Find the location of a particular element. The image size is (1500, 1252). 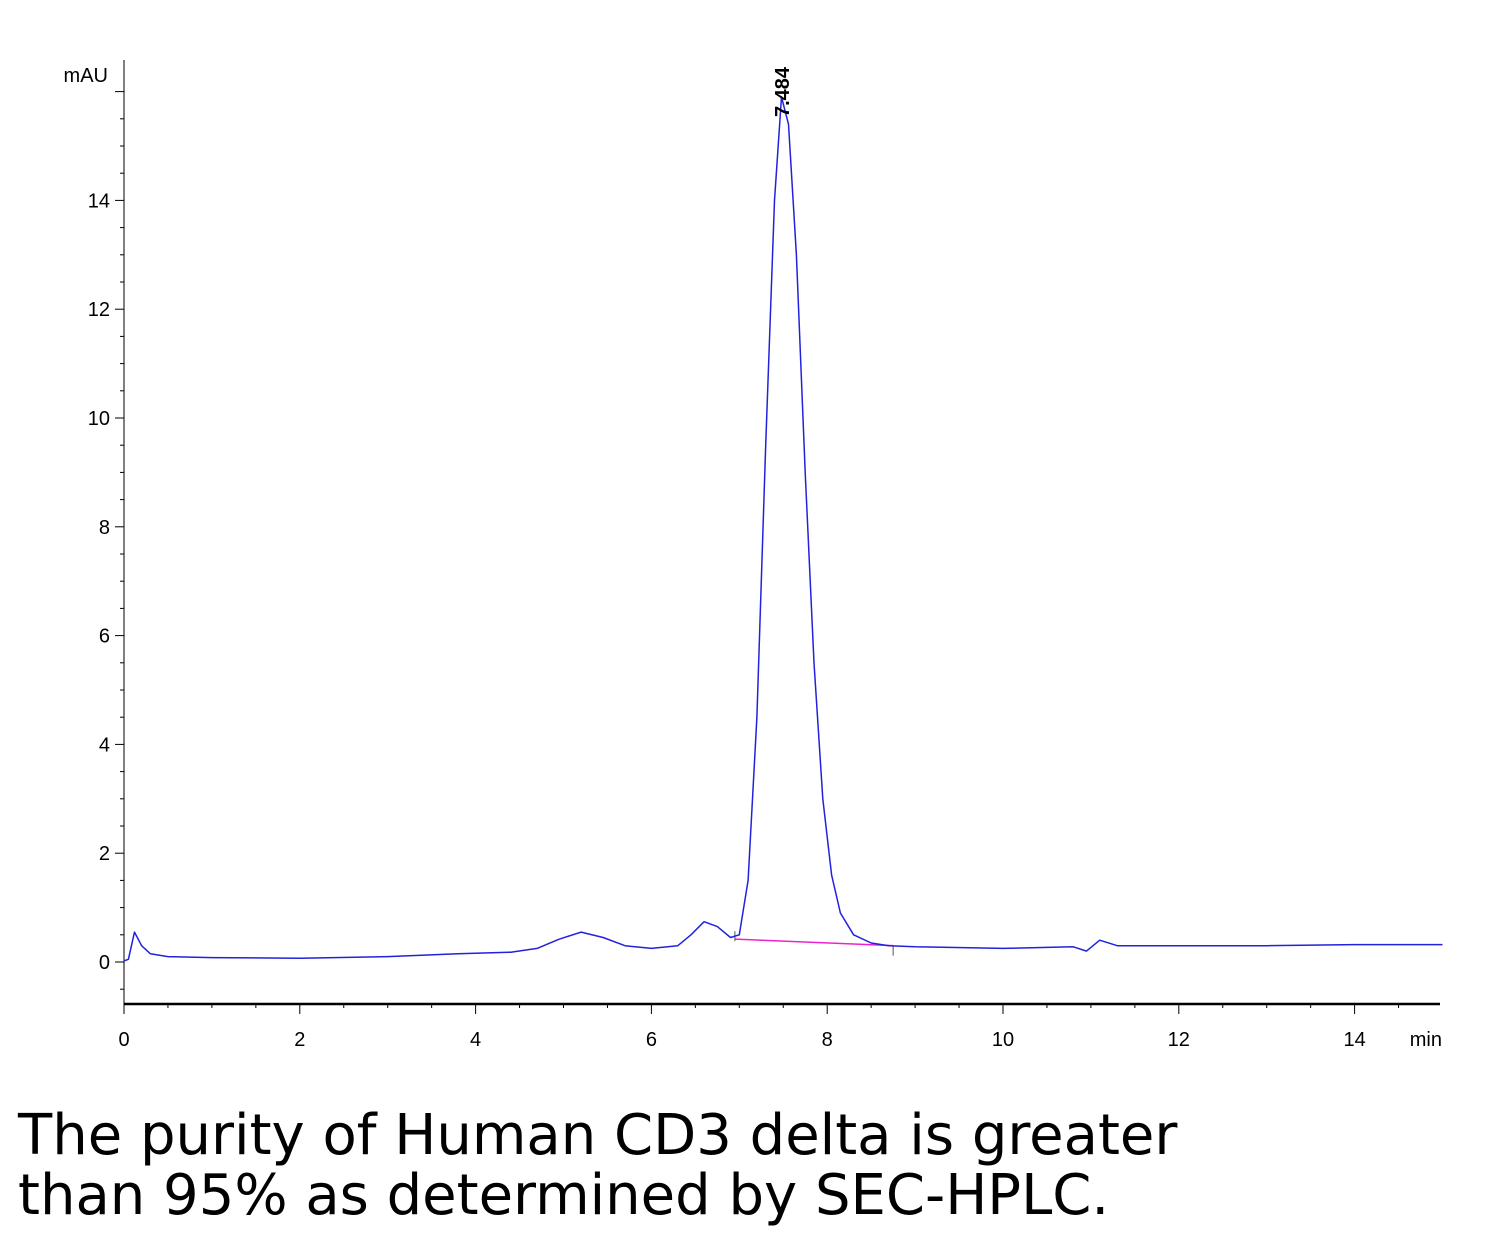

y-tick-label: 10 is located at coordinates (99, 419).